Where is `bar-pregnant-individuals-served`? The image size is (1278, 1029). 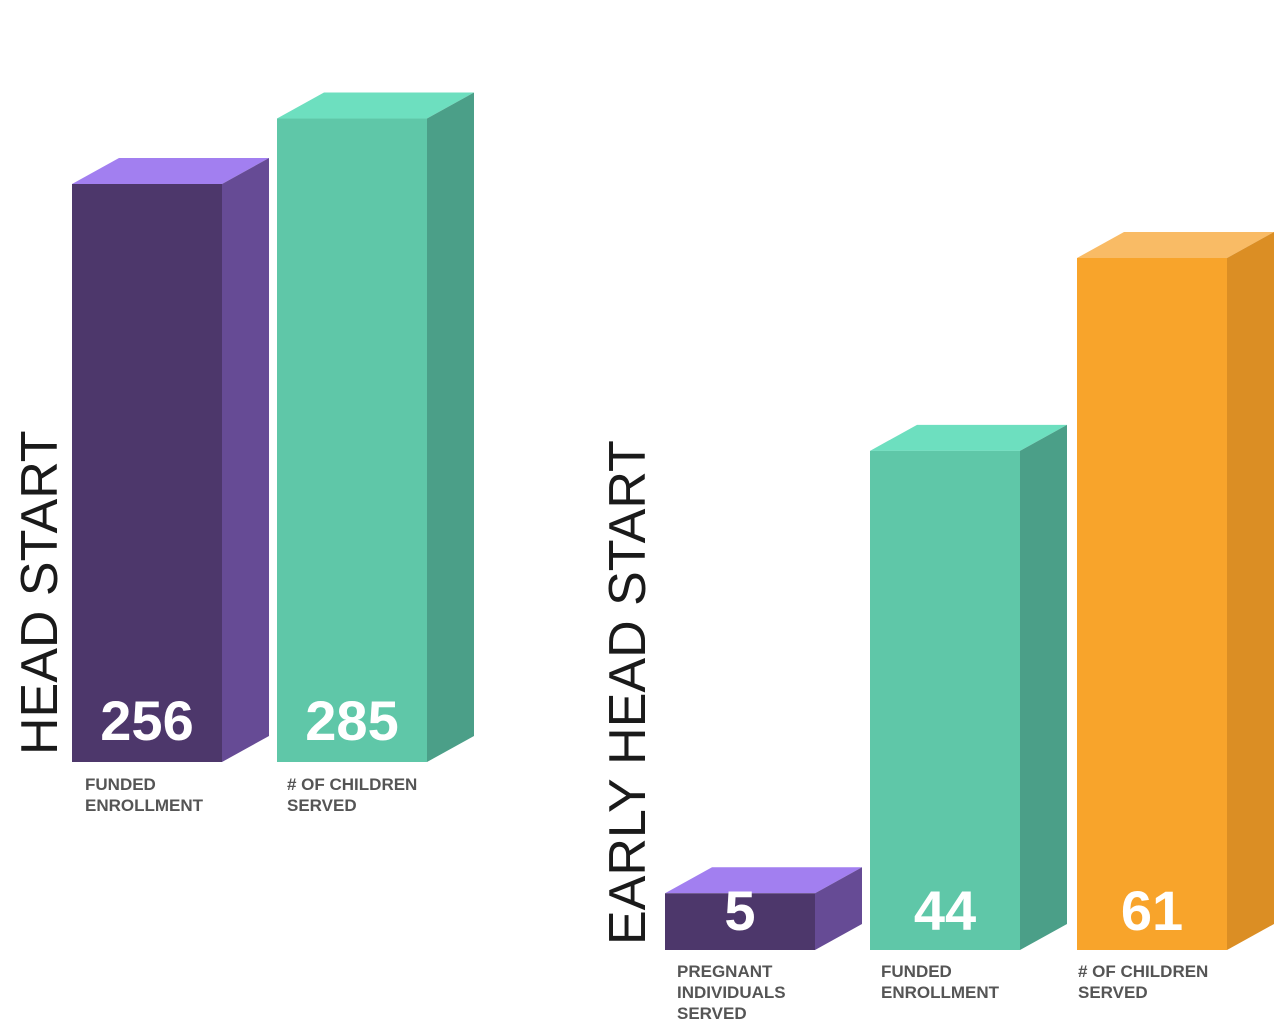
bar-pregnant-individuals-served is located at coordinates (763, 908).